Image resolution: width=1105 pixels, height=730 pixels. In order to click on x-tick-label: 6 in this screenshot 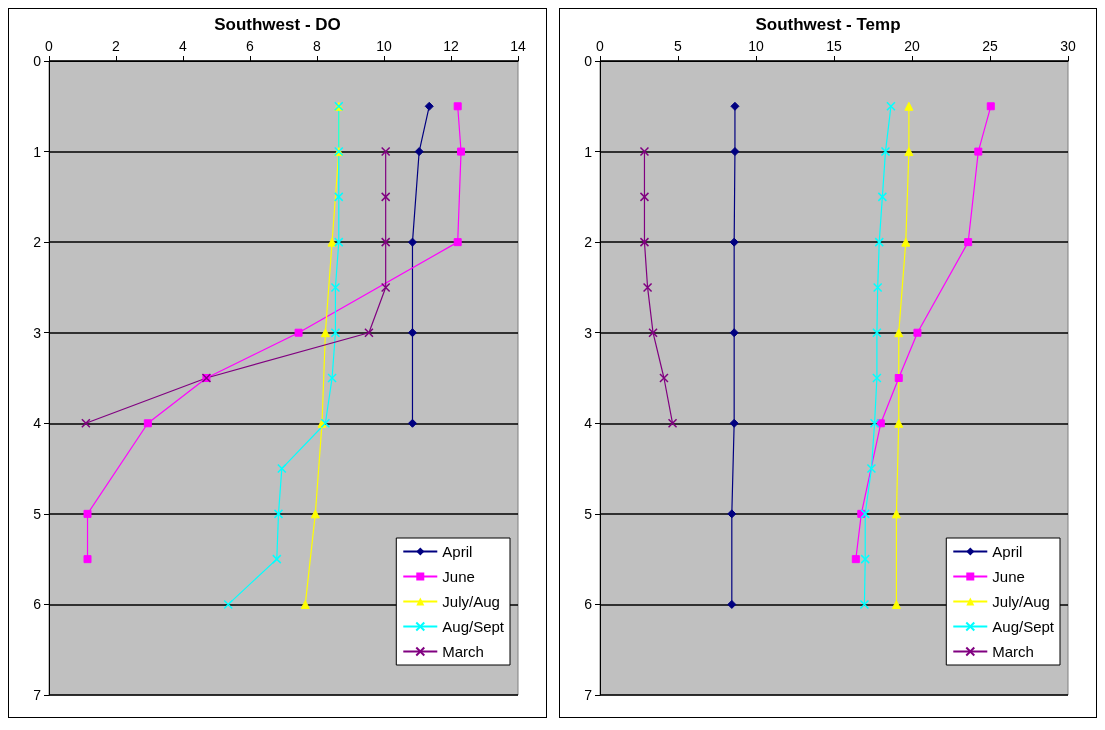, I will do `click(250, 46)`.